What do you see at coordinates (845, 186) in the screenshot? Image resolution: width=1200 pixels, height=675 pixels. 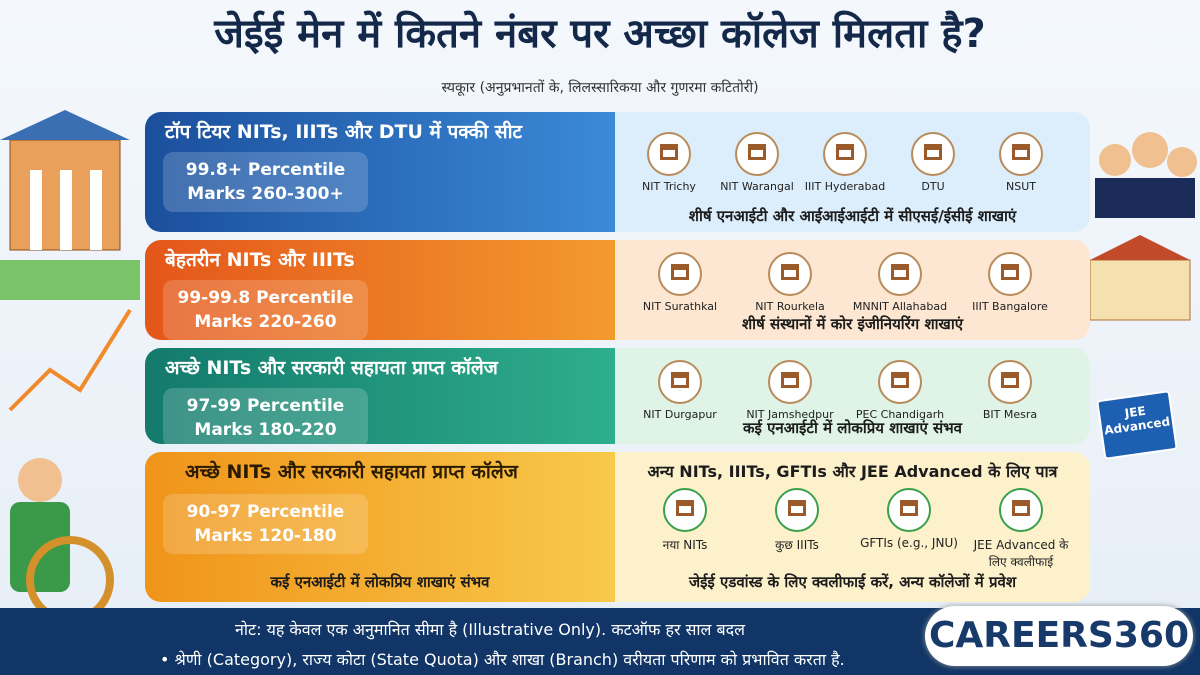 I see `college-name: IIIT Hyderabad` at bounding box center [845, 186].